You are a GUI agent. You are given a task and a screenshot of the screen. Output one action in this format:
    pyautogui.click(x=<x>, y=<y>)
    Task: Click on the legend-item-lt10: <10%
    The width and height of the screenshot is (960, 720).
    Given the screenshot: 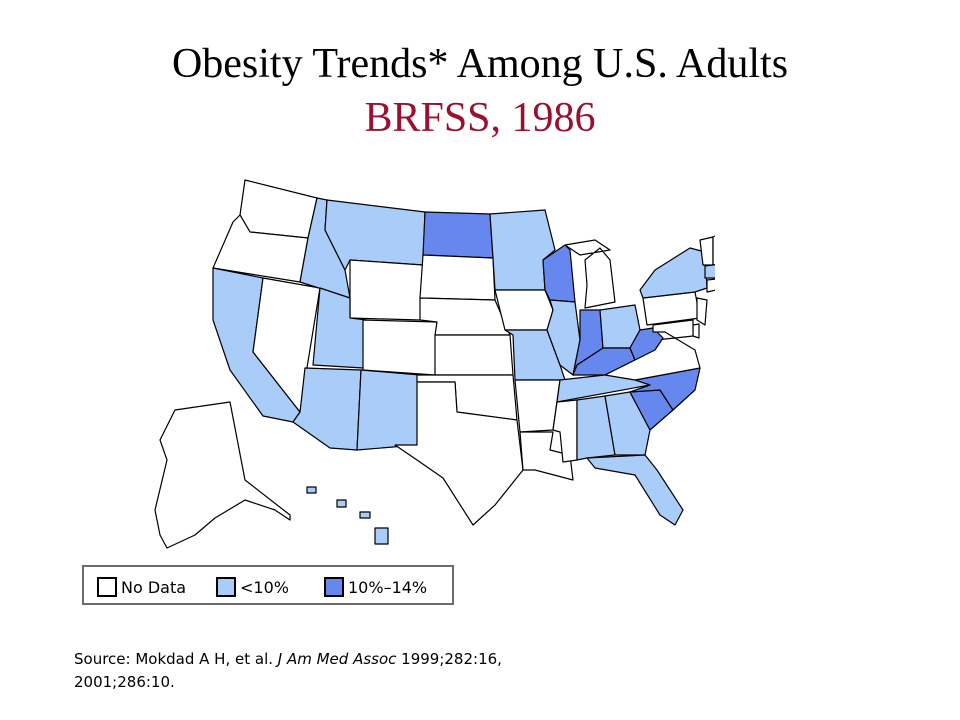 What is the action you would take?
    pyautogui.click(x=252, y=587)
    